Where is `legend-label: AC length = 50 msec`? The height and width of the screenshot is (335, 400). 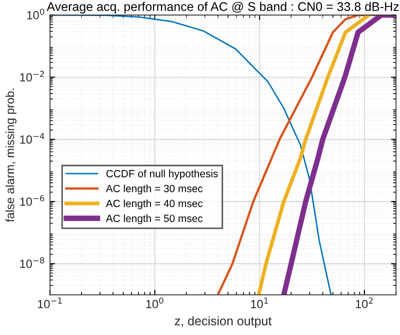 legend-label: AC length = 50 msec is located at coordinates (154, 219).